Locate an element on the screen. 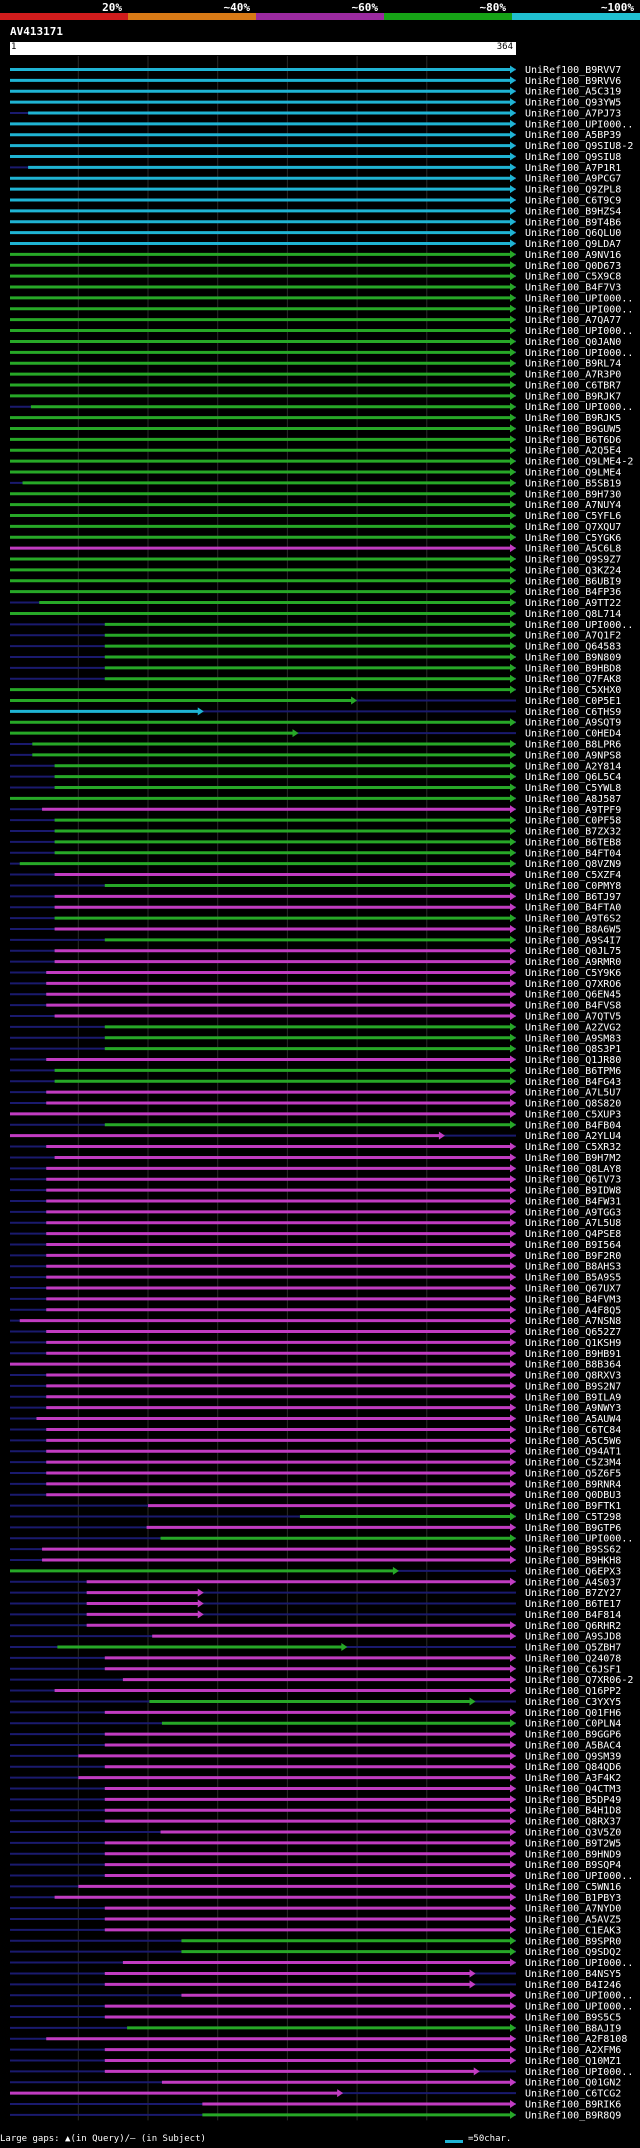  hit-row: UniRef100_Q93YW5 is located at coordinates (315, 103).